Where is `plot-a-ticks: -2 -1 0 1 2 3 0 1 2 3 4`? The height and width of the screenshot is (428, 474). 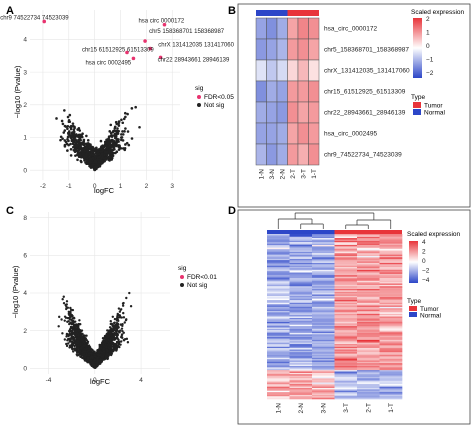
plot-a-ticks: -2 -1 0 1 2 3 0 1 2 3 4 is located at coordinates (98, 113).